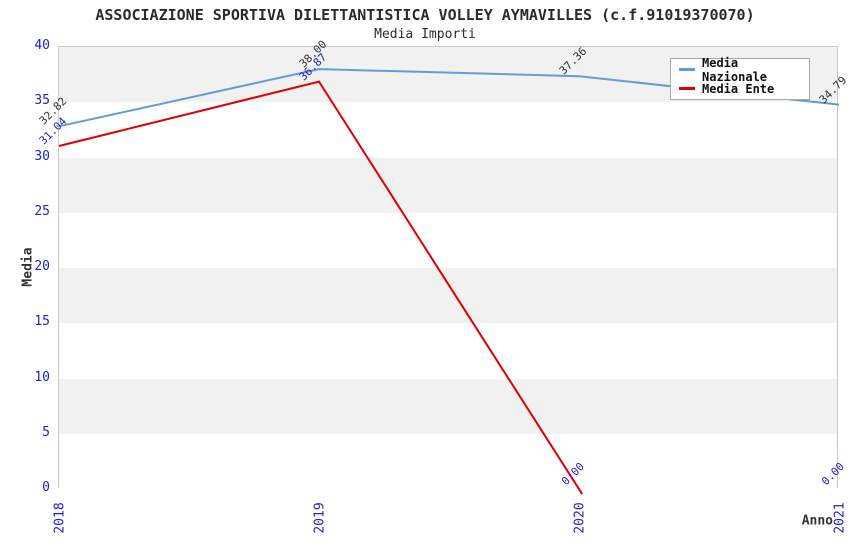 Image resolution: width=850 pixels, height=550 pixels. I want to click on legend-label: Media Ente, so click(738, 88).